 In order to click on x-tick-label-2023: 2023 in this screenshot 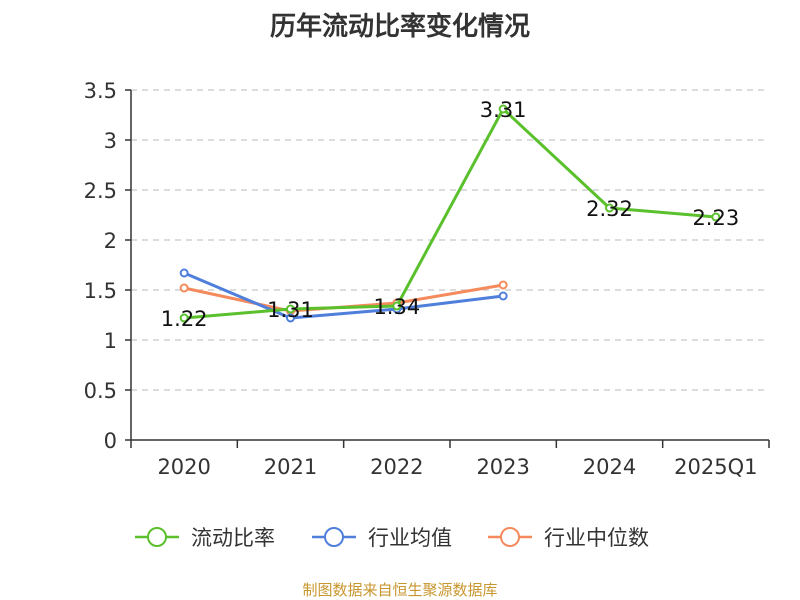, I will do `click(502, 467)`.